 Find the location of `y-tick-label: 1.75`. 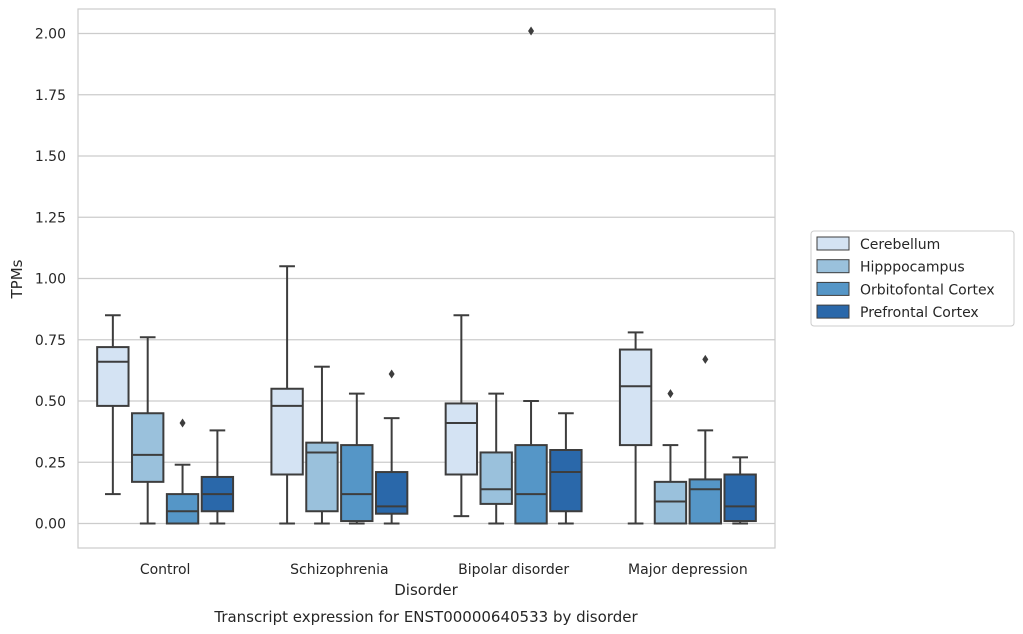

y-tick-label: 1.75 is located at coordinates (50, 96).